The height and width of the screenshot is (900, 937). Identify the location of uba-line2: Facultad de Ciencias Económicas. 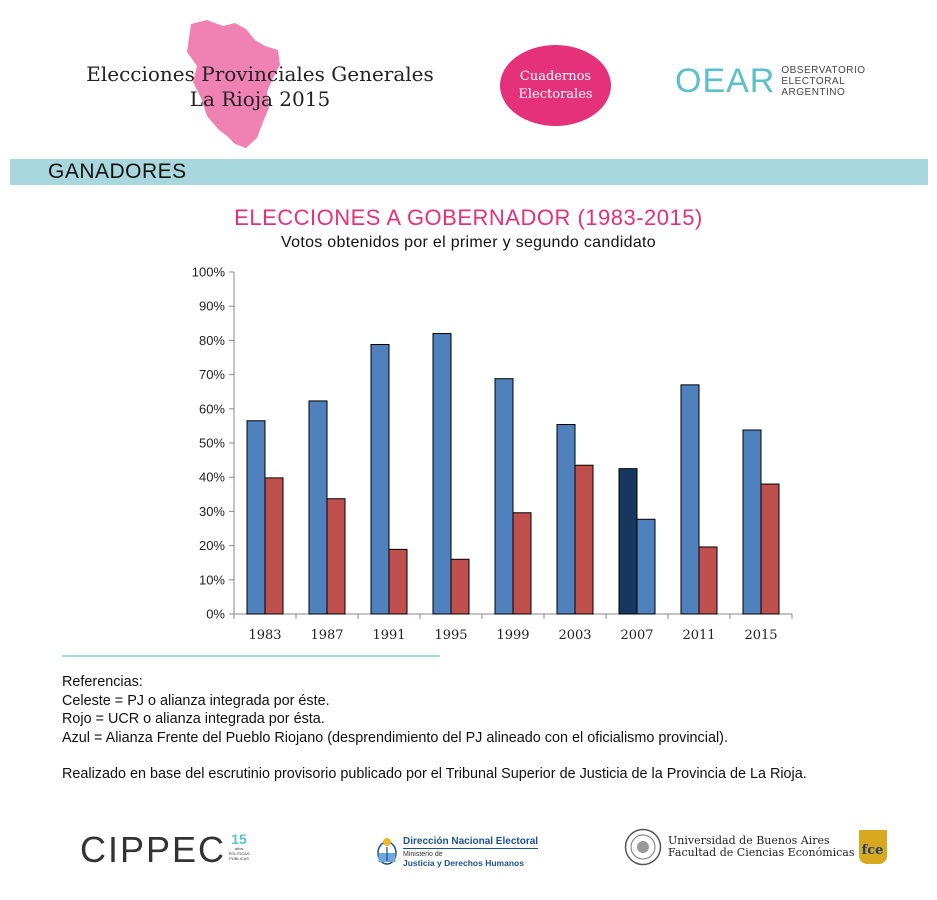
(761, 852).